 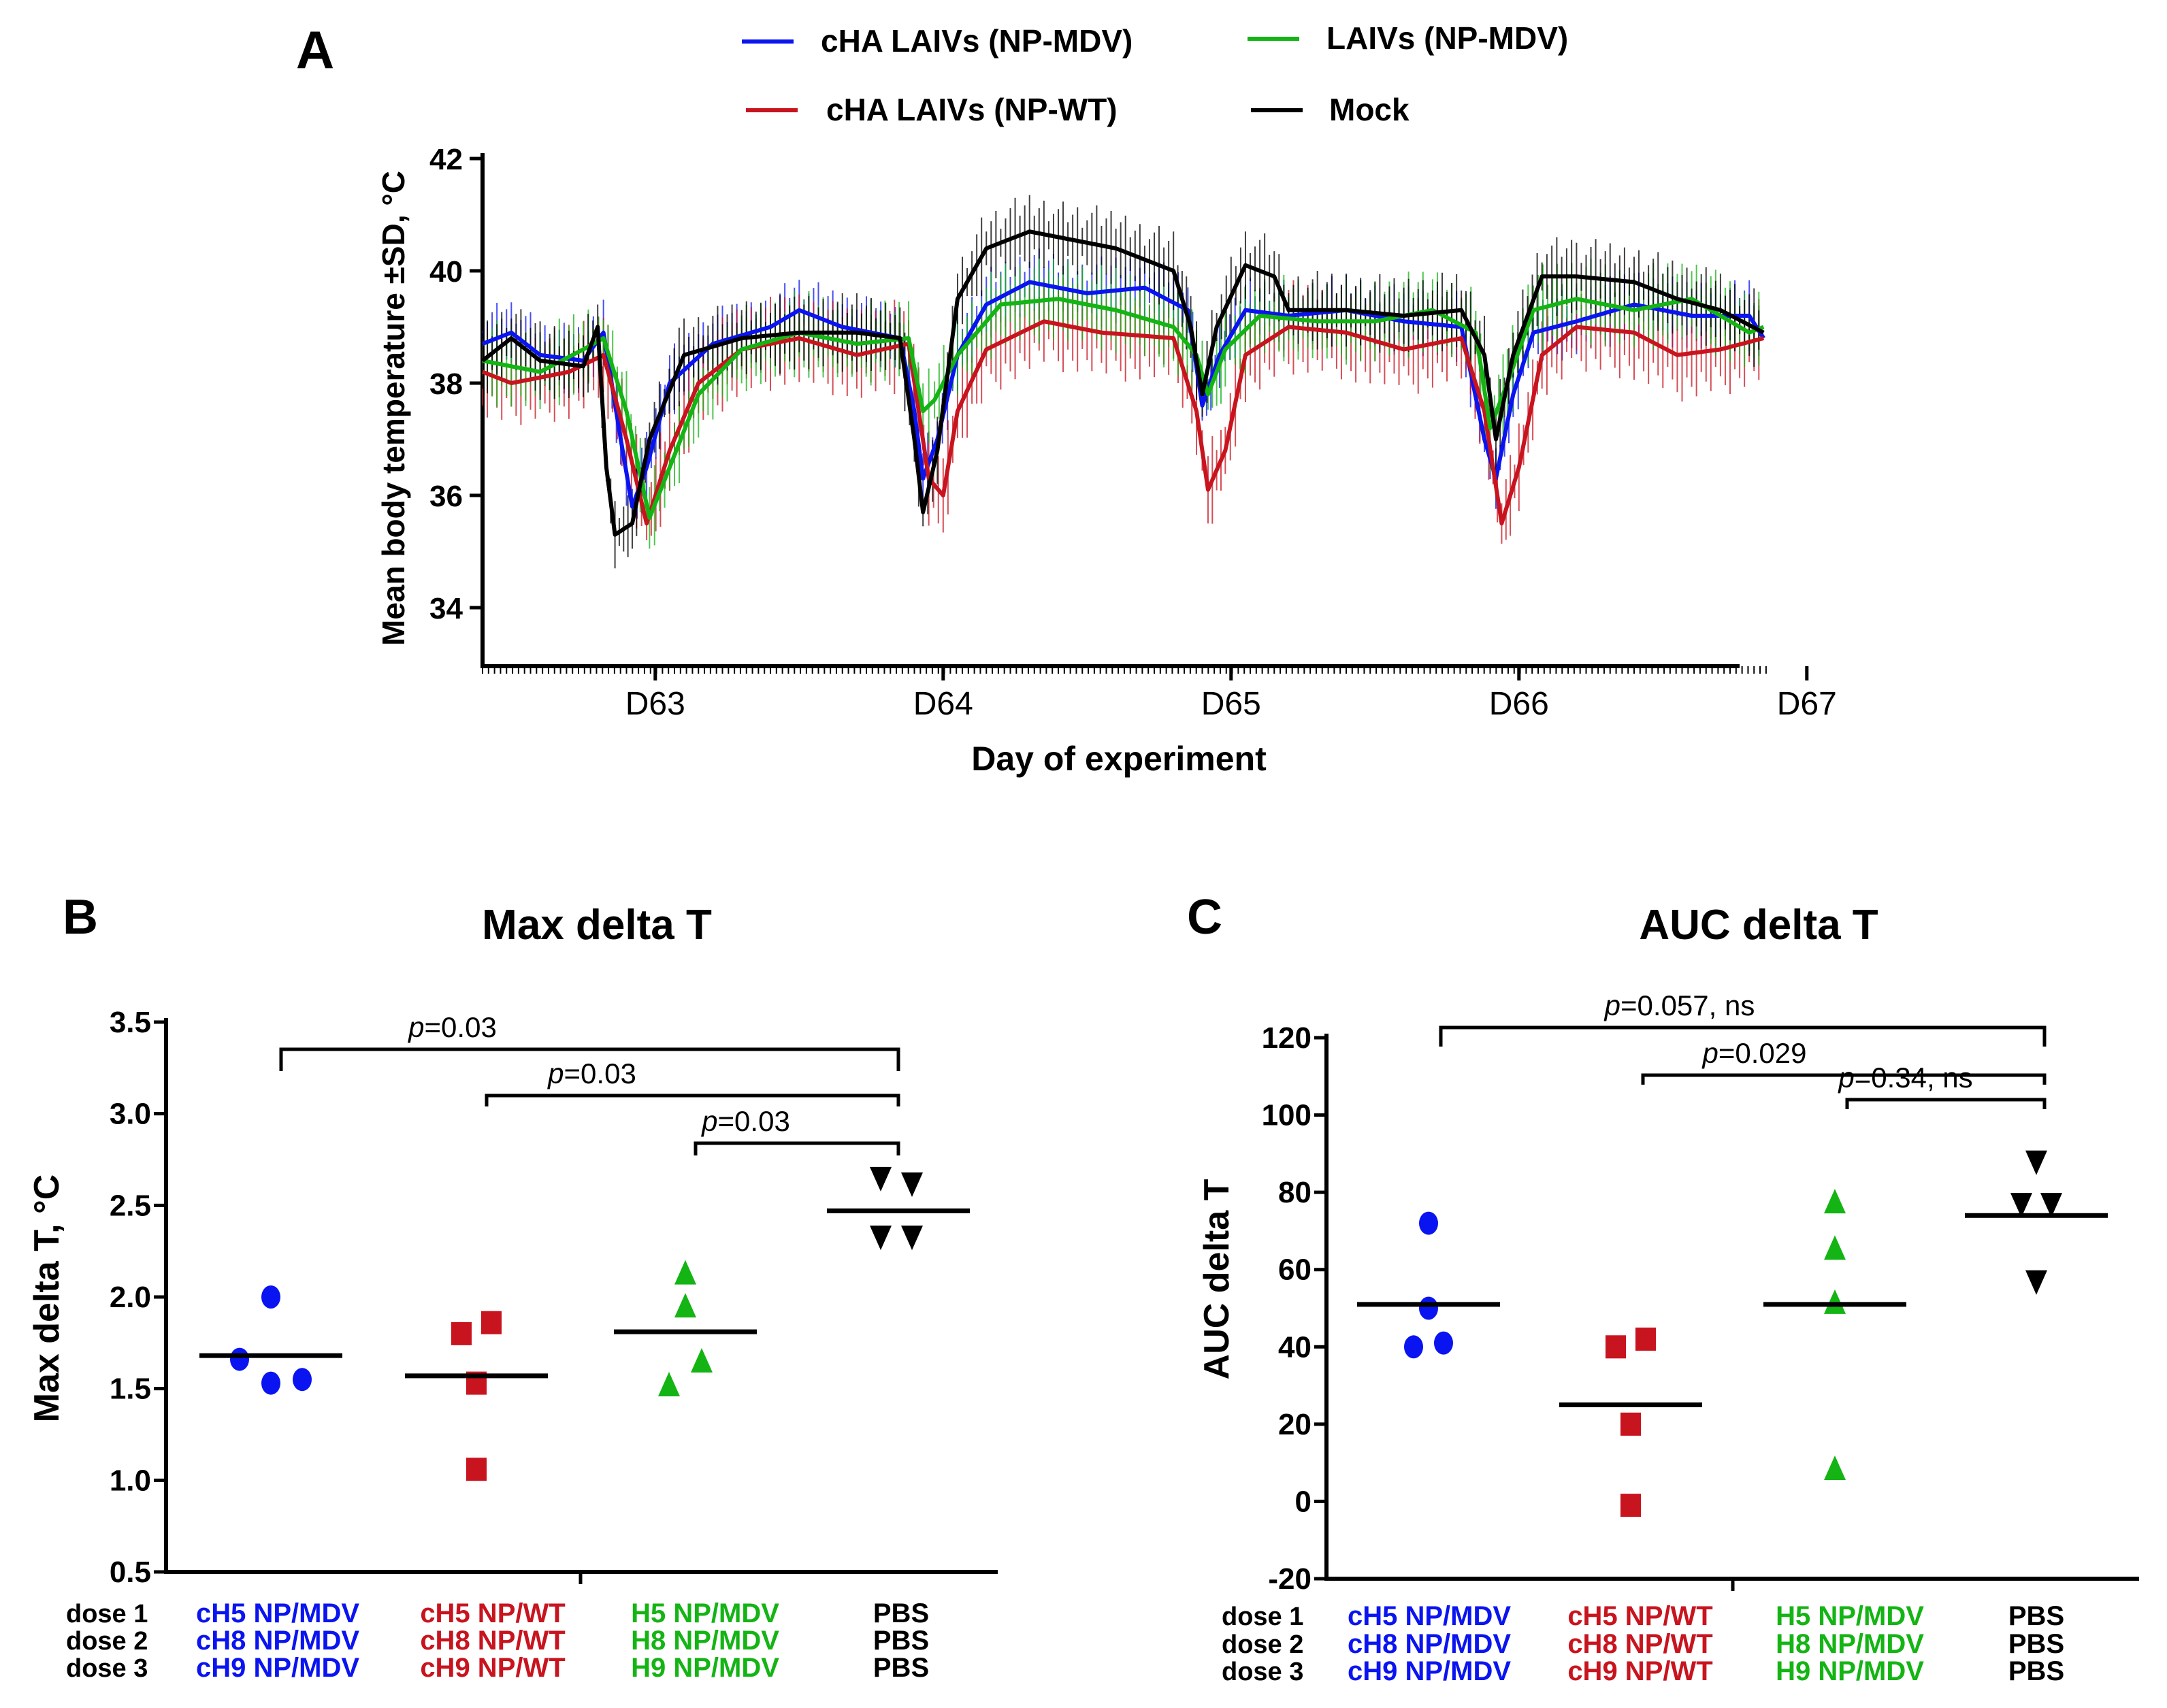 What do you see at coordinates (1914, 1078) in the screenshot?
I see `p-value: =0.34, ns` at bounding box center [1914, 1078].